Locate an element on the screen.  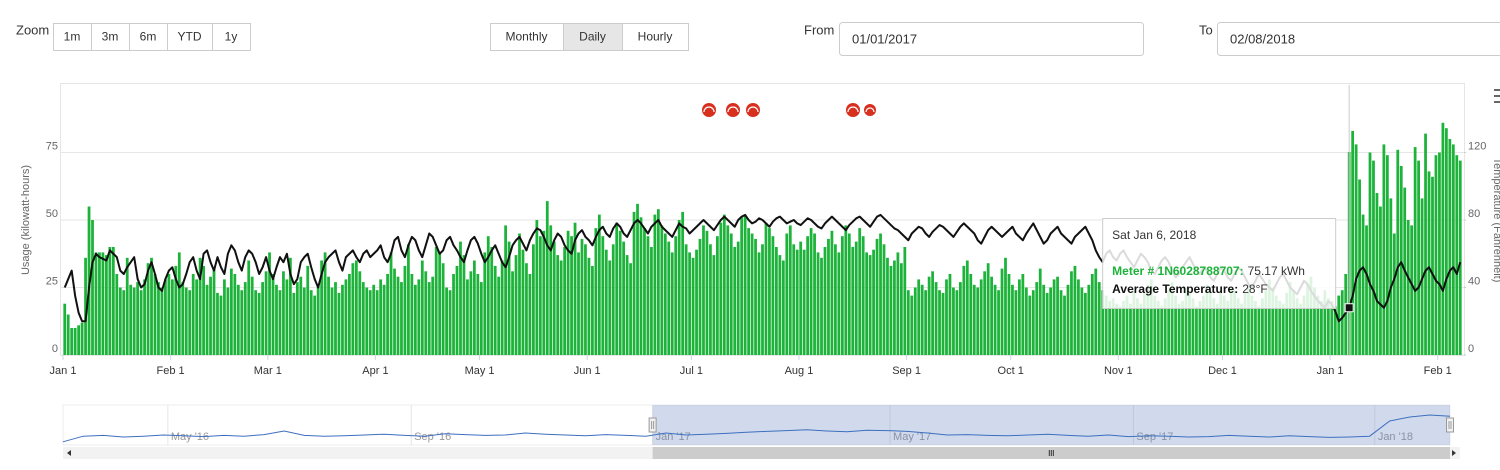
button-label: Hourly is located at coordinates (655, 37).